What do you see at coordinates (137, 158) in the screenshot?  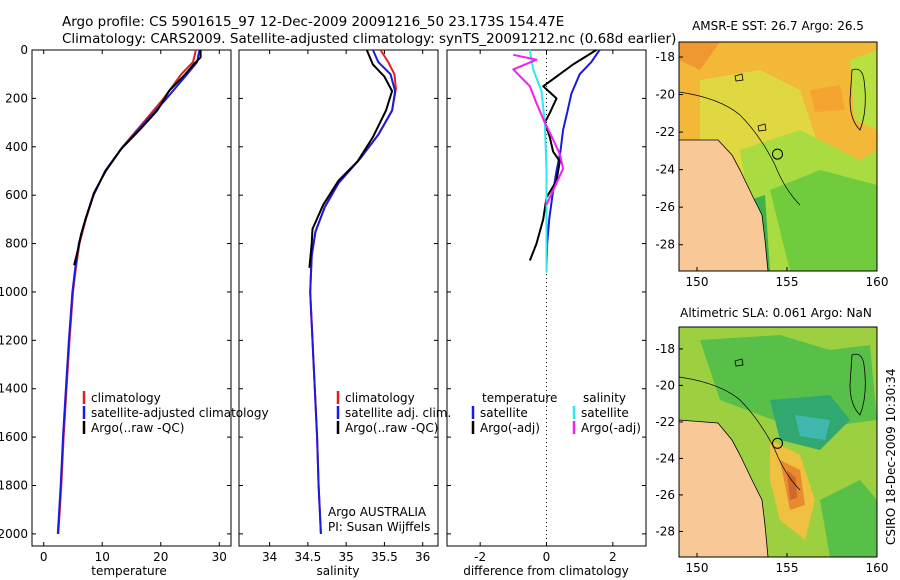 I see `series-temperature-argo-raw-qc-` at bounding box center [137, 158].